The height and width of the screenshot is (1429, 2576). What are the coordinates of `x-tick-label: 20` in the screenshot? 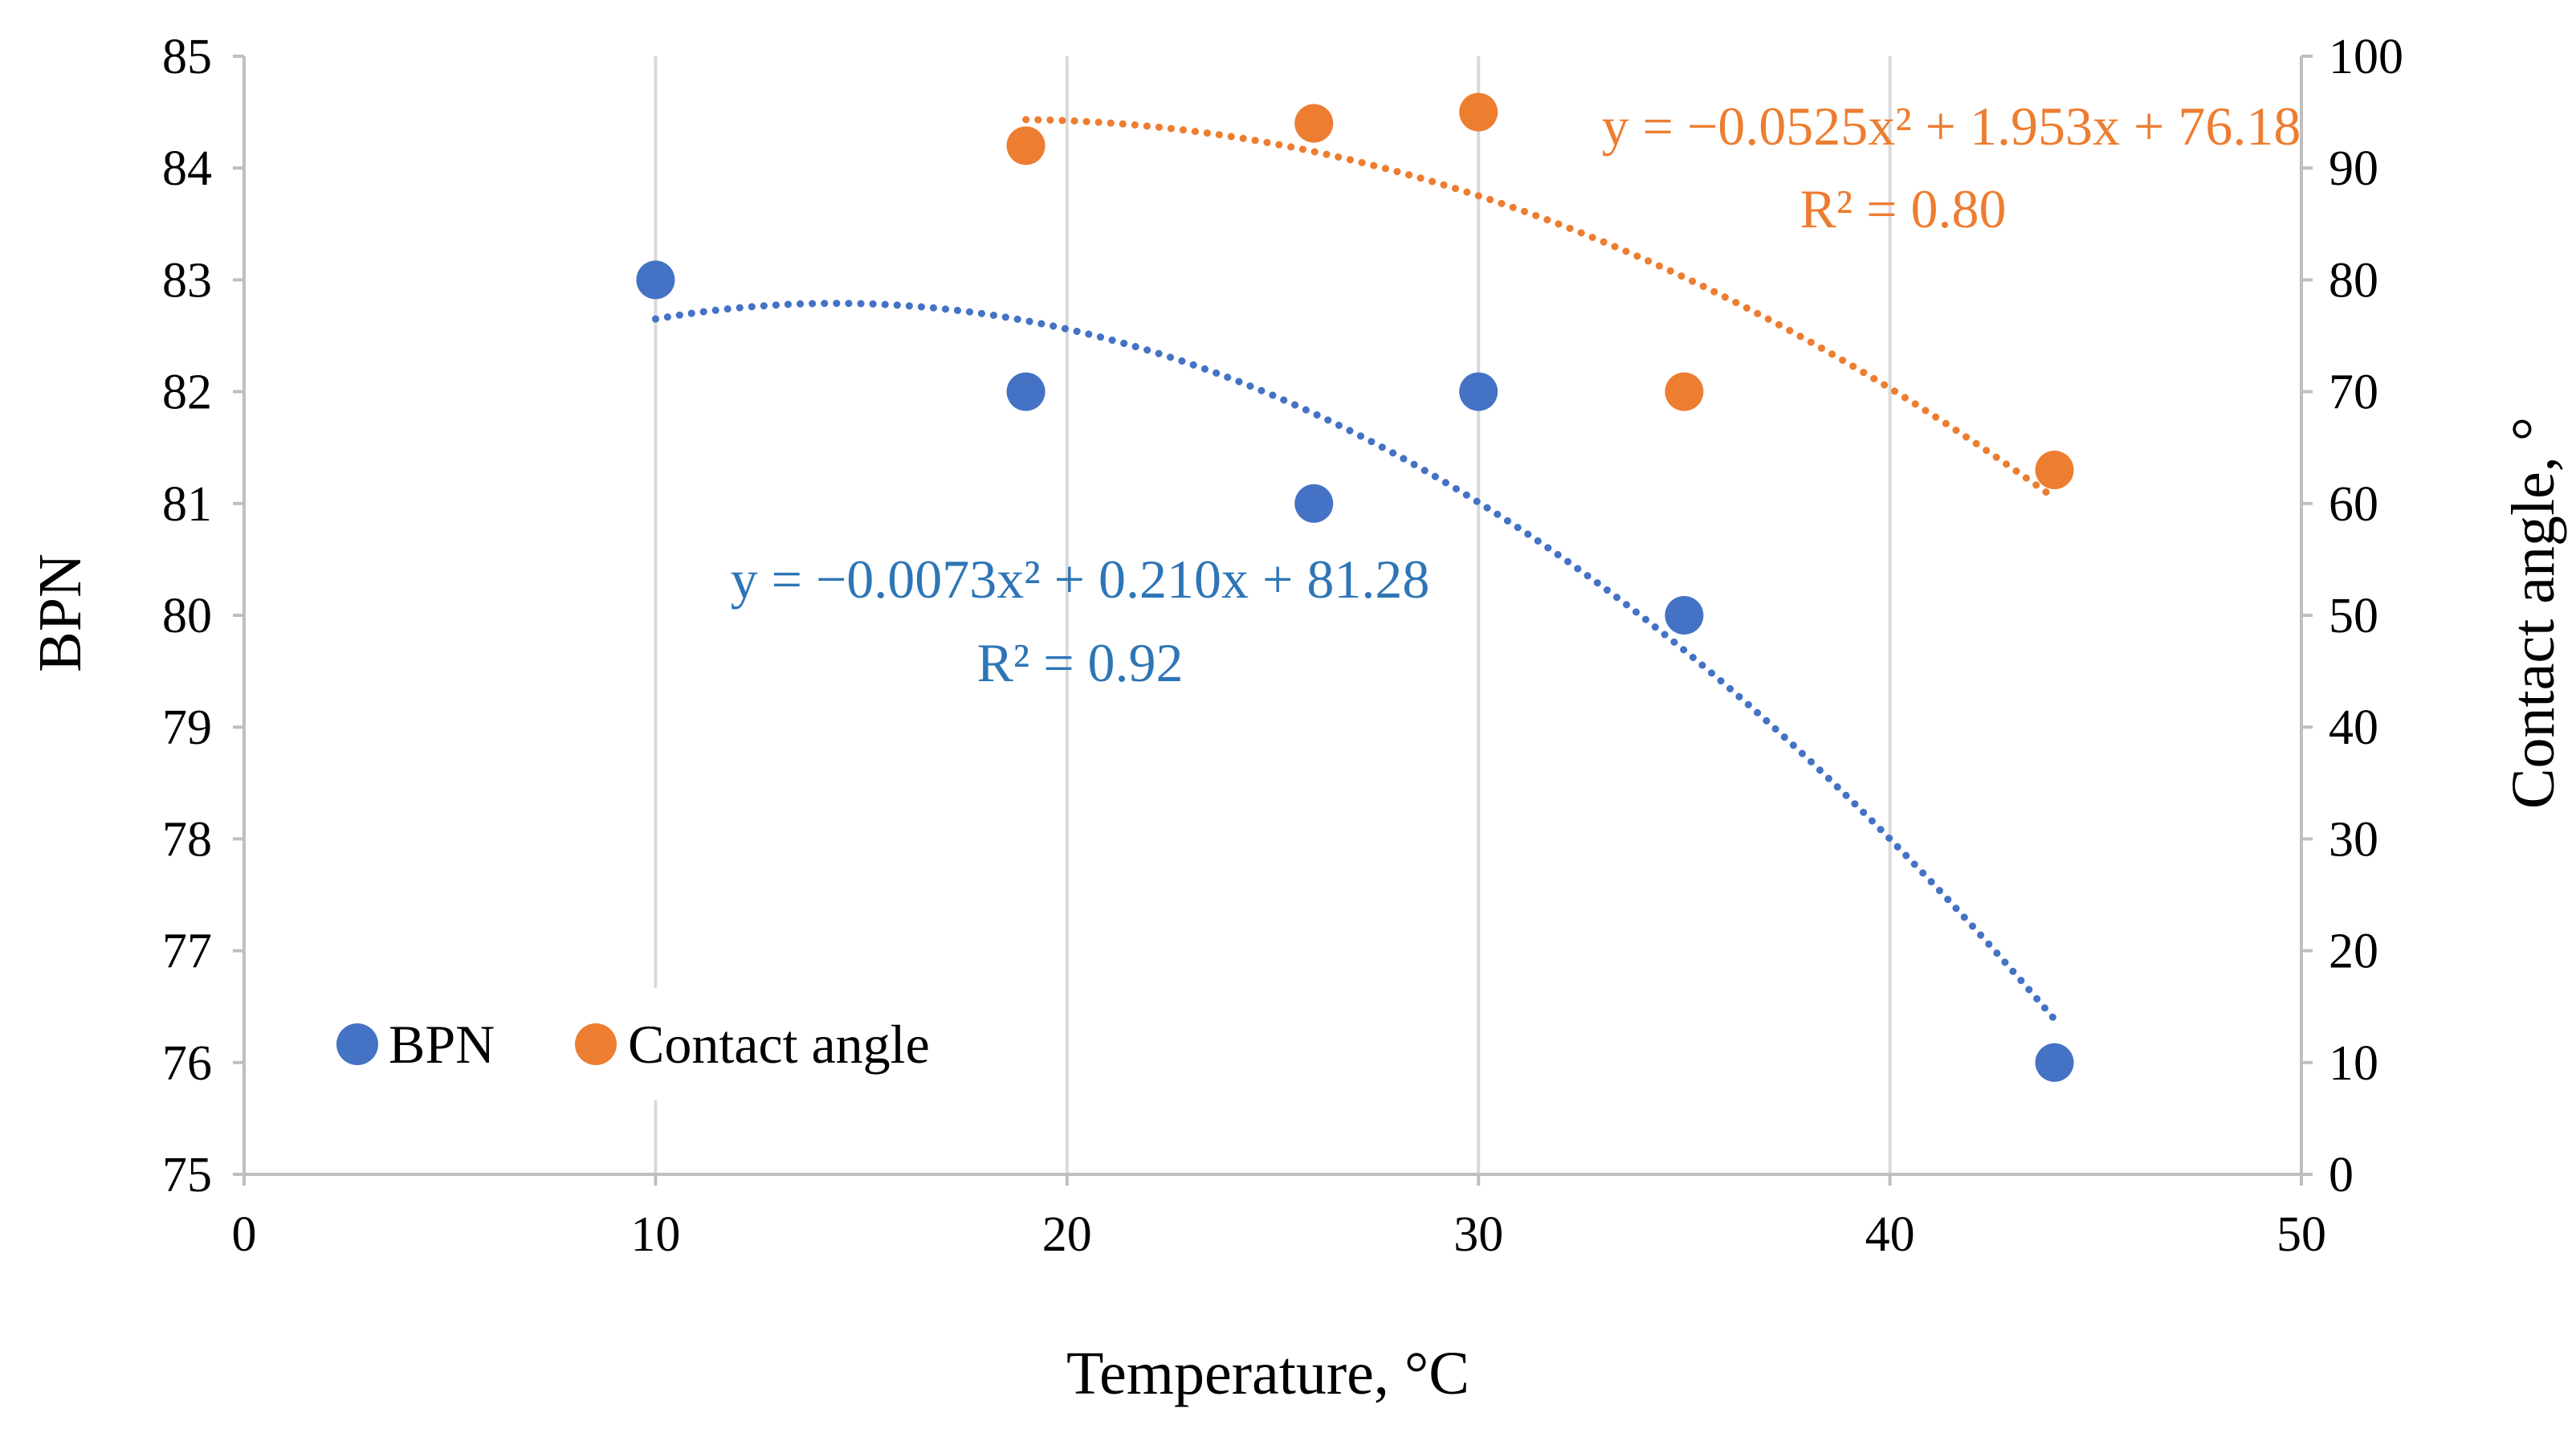 It's located at (1067, 1234).